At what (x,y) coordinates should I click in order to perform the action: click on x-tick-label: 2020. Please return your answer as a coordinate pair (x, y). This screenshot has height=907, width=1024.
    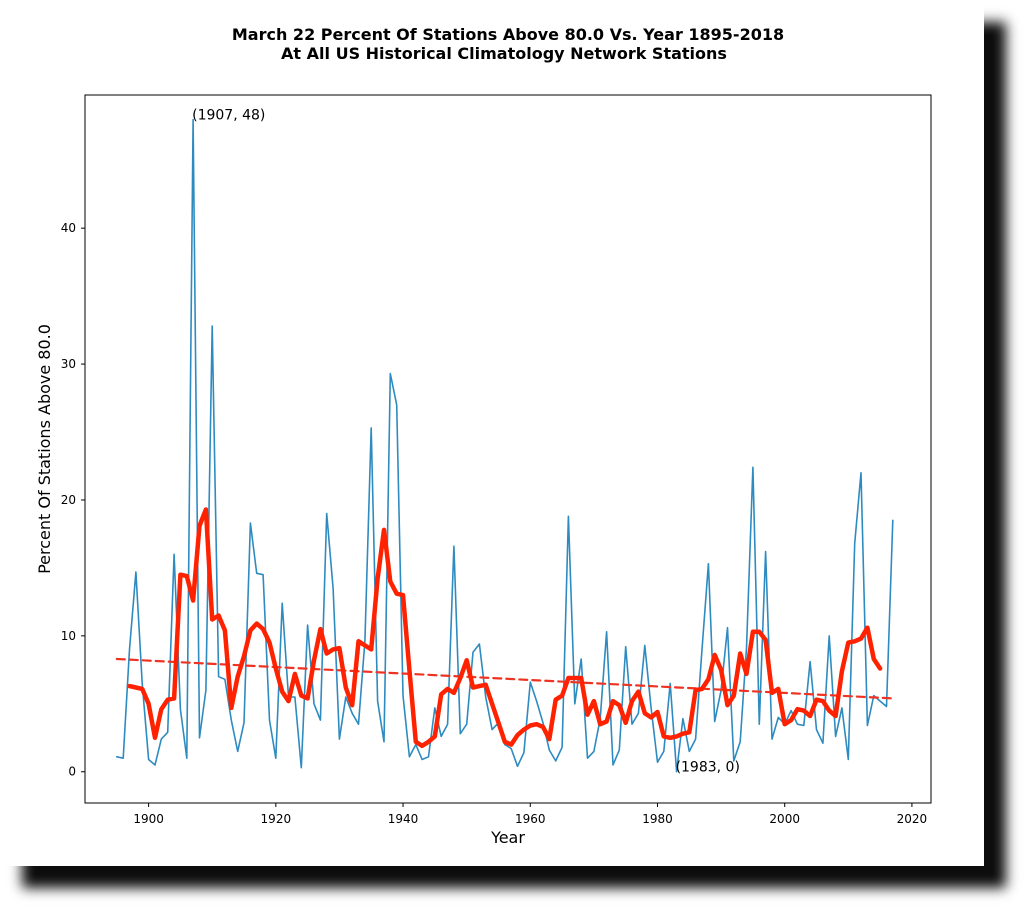
    Looking at the image, I should click on (912, 819).